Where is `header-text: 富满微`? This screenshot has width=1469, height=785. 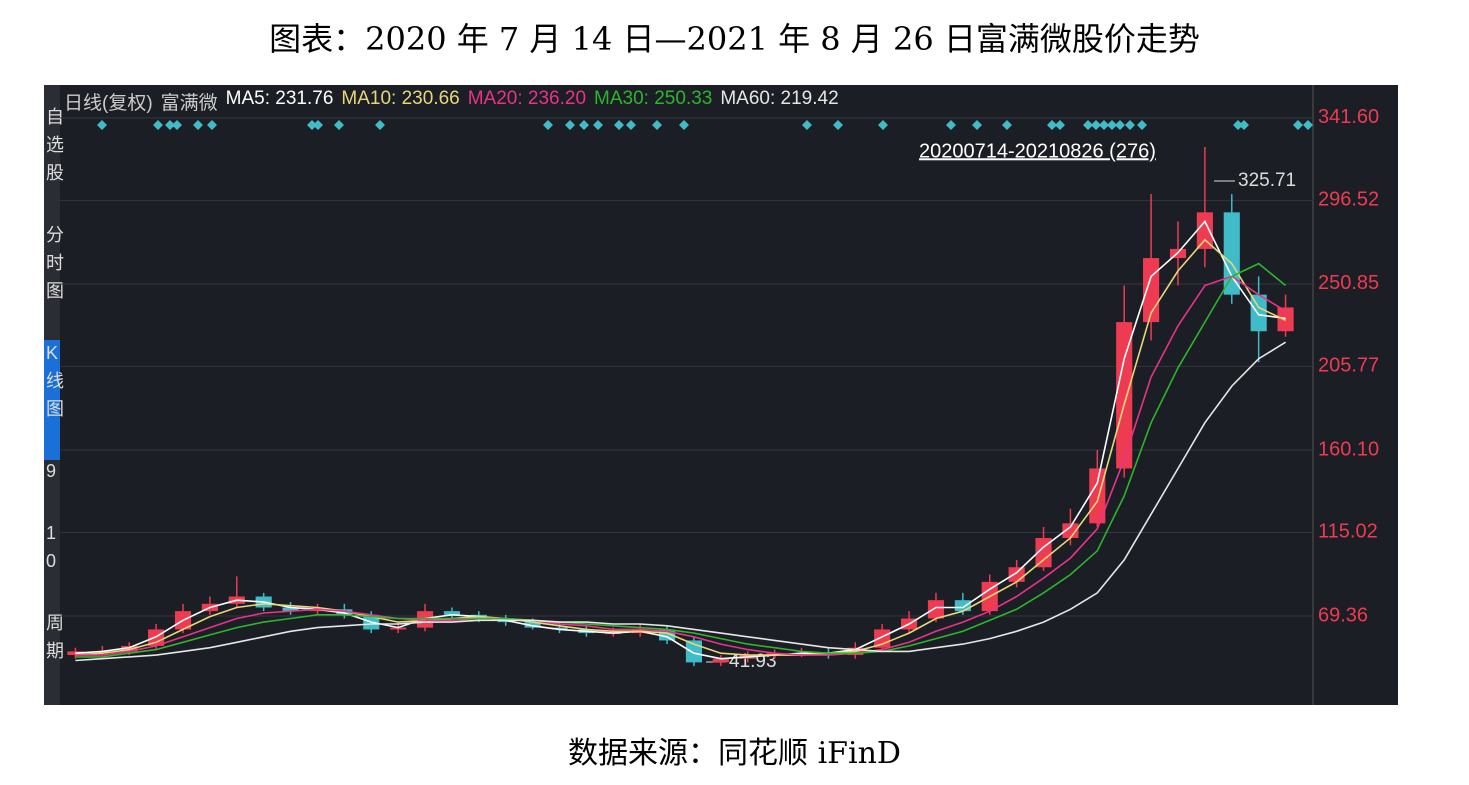 header-text: 富满微 is located at coordinates (189, 103).